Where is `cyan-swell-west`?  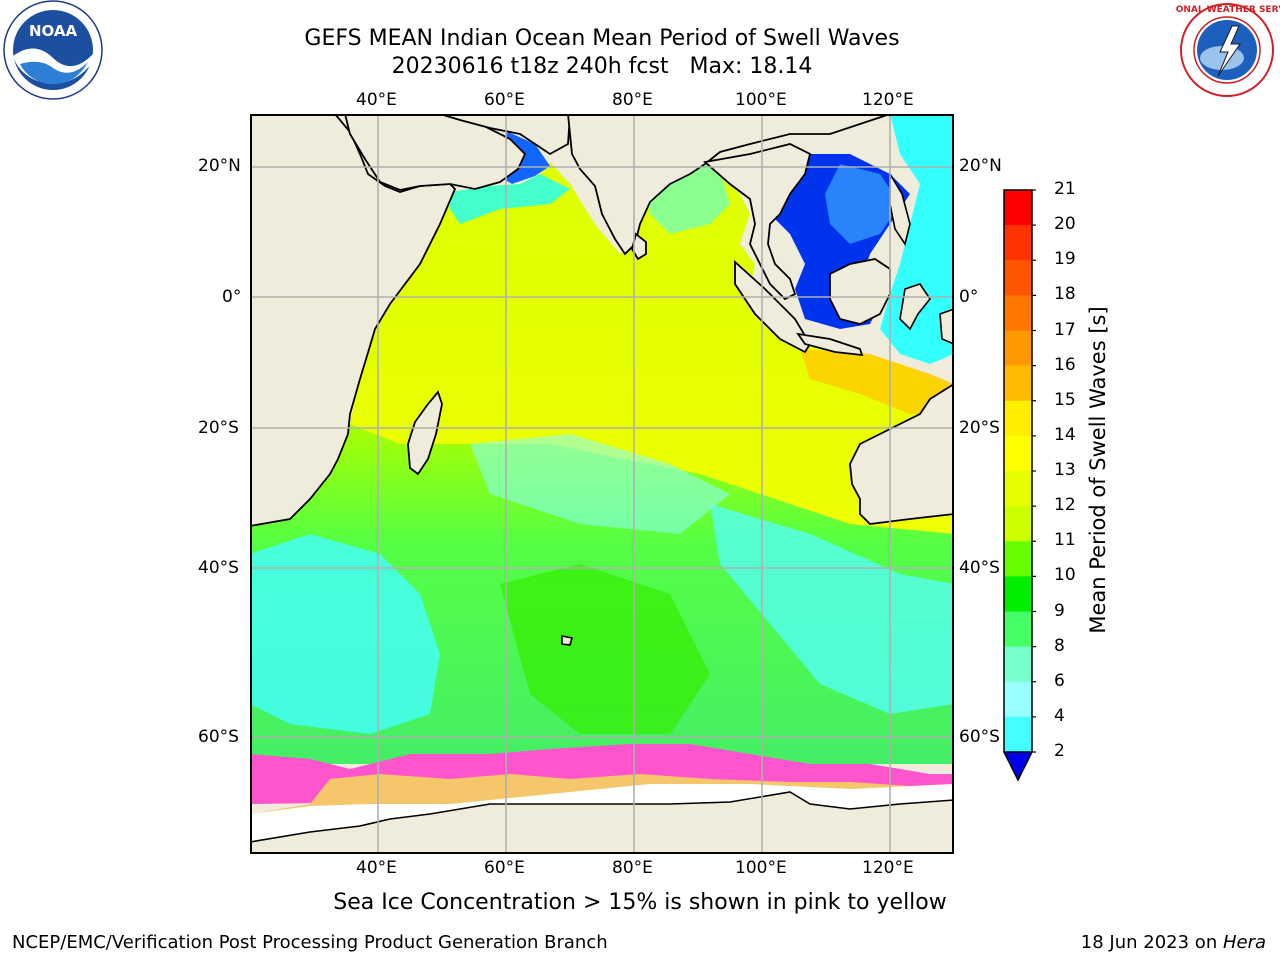
cyan-swell-west is located at coordinates (345, 634).